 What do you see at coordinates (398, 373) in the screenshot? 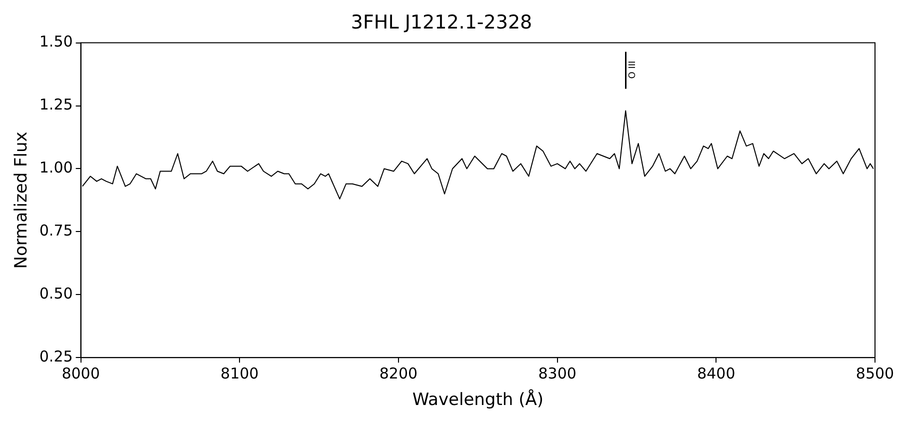
I see `x-tick-label: 8200` at bounding box center [398, 373].